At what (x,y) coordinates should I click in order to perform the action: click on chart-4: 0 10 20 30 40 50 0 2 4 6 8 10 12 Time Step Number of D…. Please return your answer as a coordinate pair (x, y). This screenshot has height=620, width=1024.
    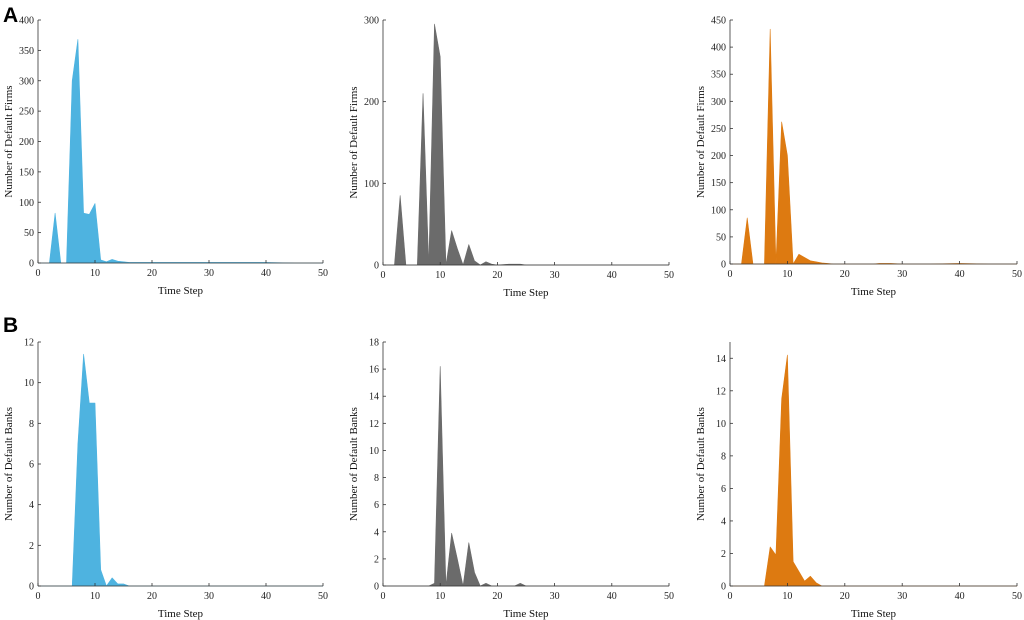
    Looking at the image, I should click on (165, 479).